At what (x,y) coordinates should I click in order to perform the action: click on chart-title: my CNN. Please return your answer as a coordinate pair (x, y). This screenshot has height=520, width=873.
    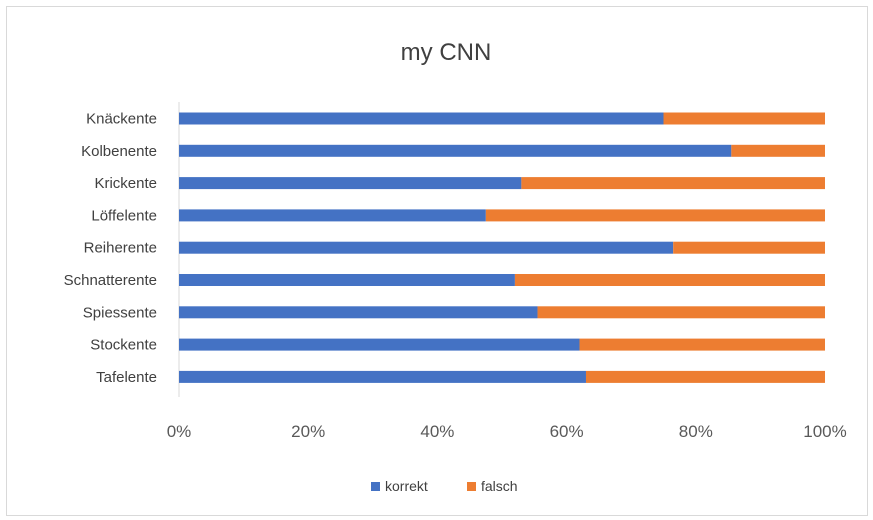
    Looking at the image, I should click on (446, 52).